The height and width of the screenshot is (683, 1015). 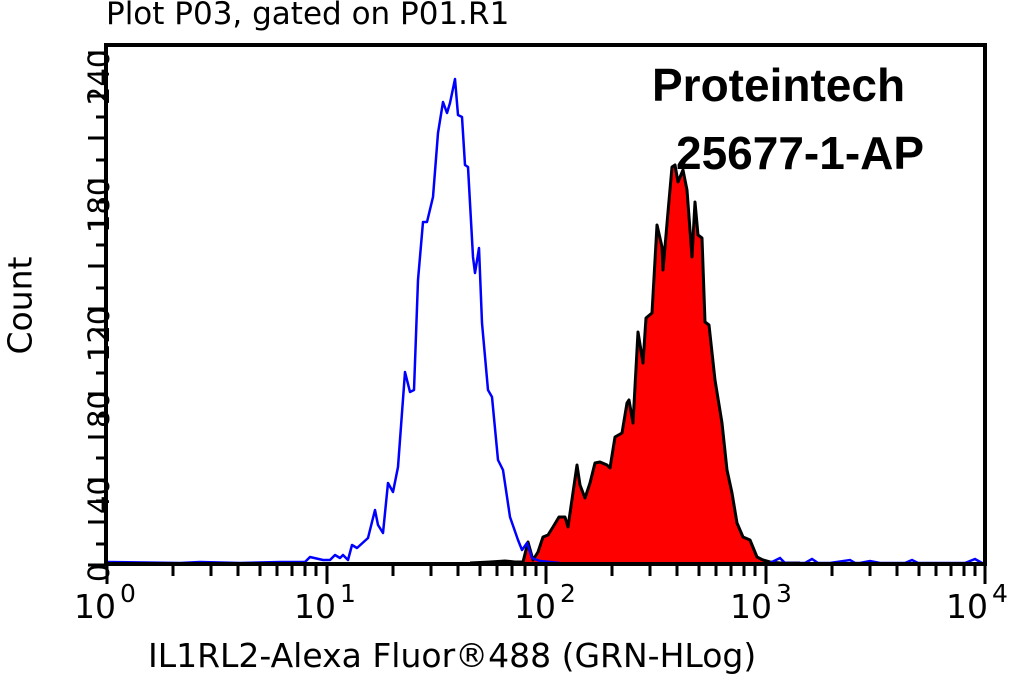 What do you see at coordinates (99, 77) in the screenshot?
I see `y-tick-label-240: 240` at bounding box center [99, 77].